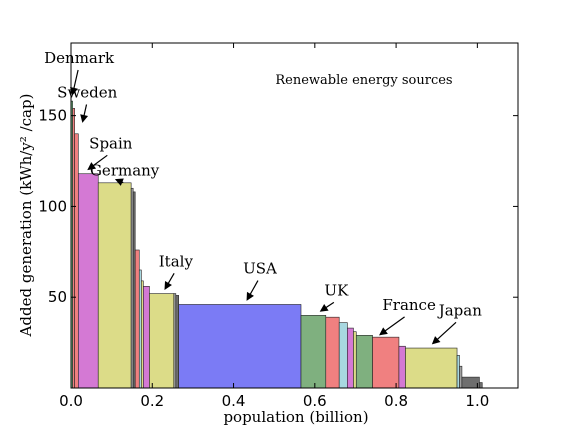 The height and width of the screenshot is (432, 576). I want to click on annotation-label: Japan, so click(460, 310).